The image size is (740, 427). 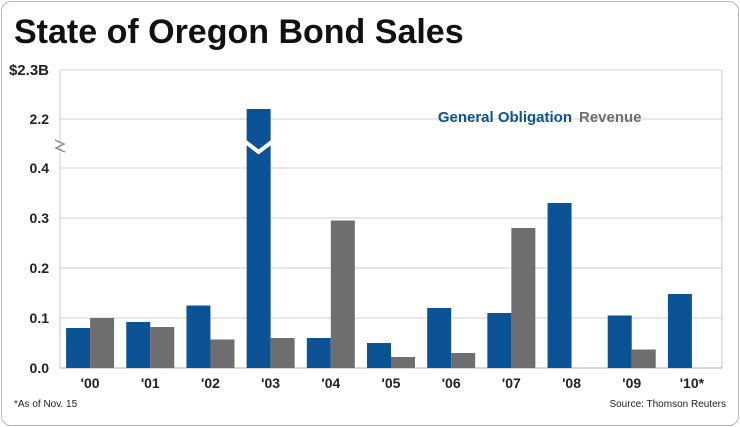 What do you see at coordinates (631, 383) in the screenshot?
I see `x-tick-label: '09` at bounding box center [631, 383].